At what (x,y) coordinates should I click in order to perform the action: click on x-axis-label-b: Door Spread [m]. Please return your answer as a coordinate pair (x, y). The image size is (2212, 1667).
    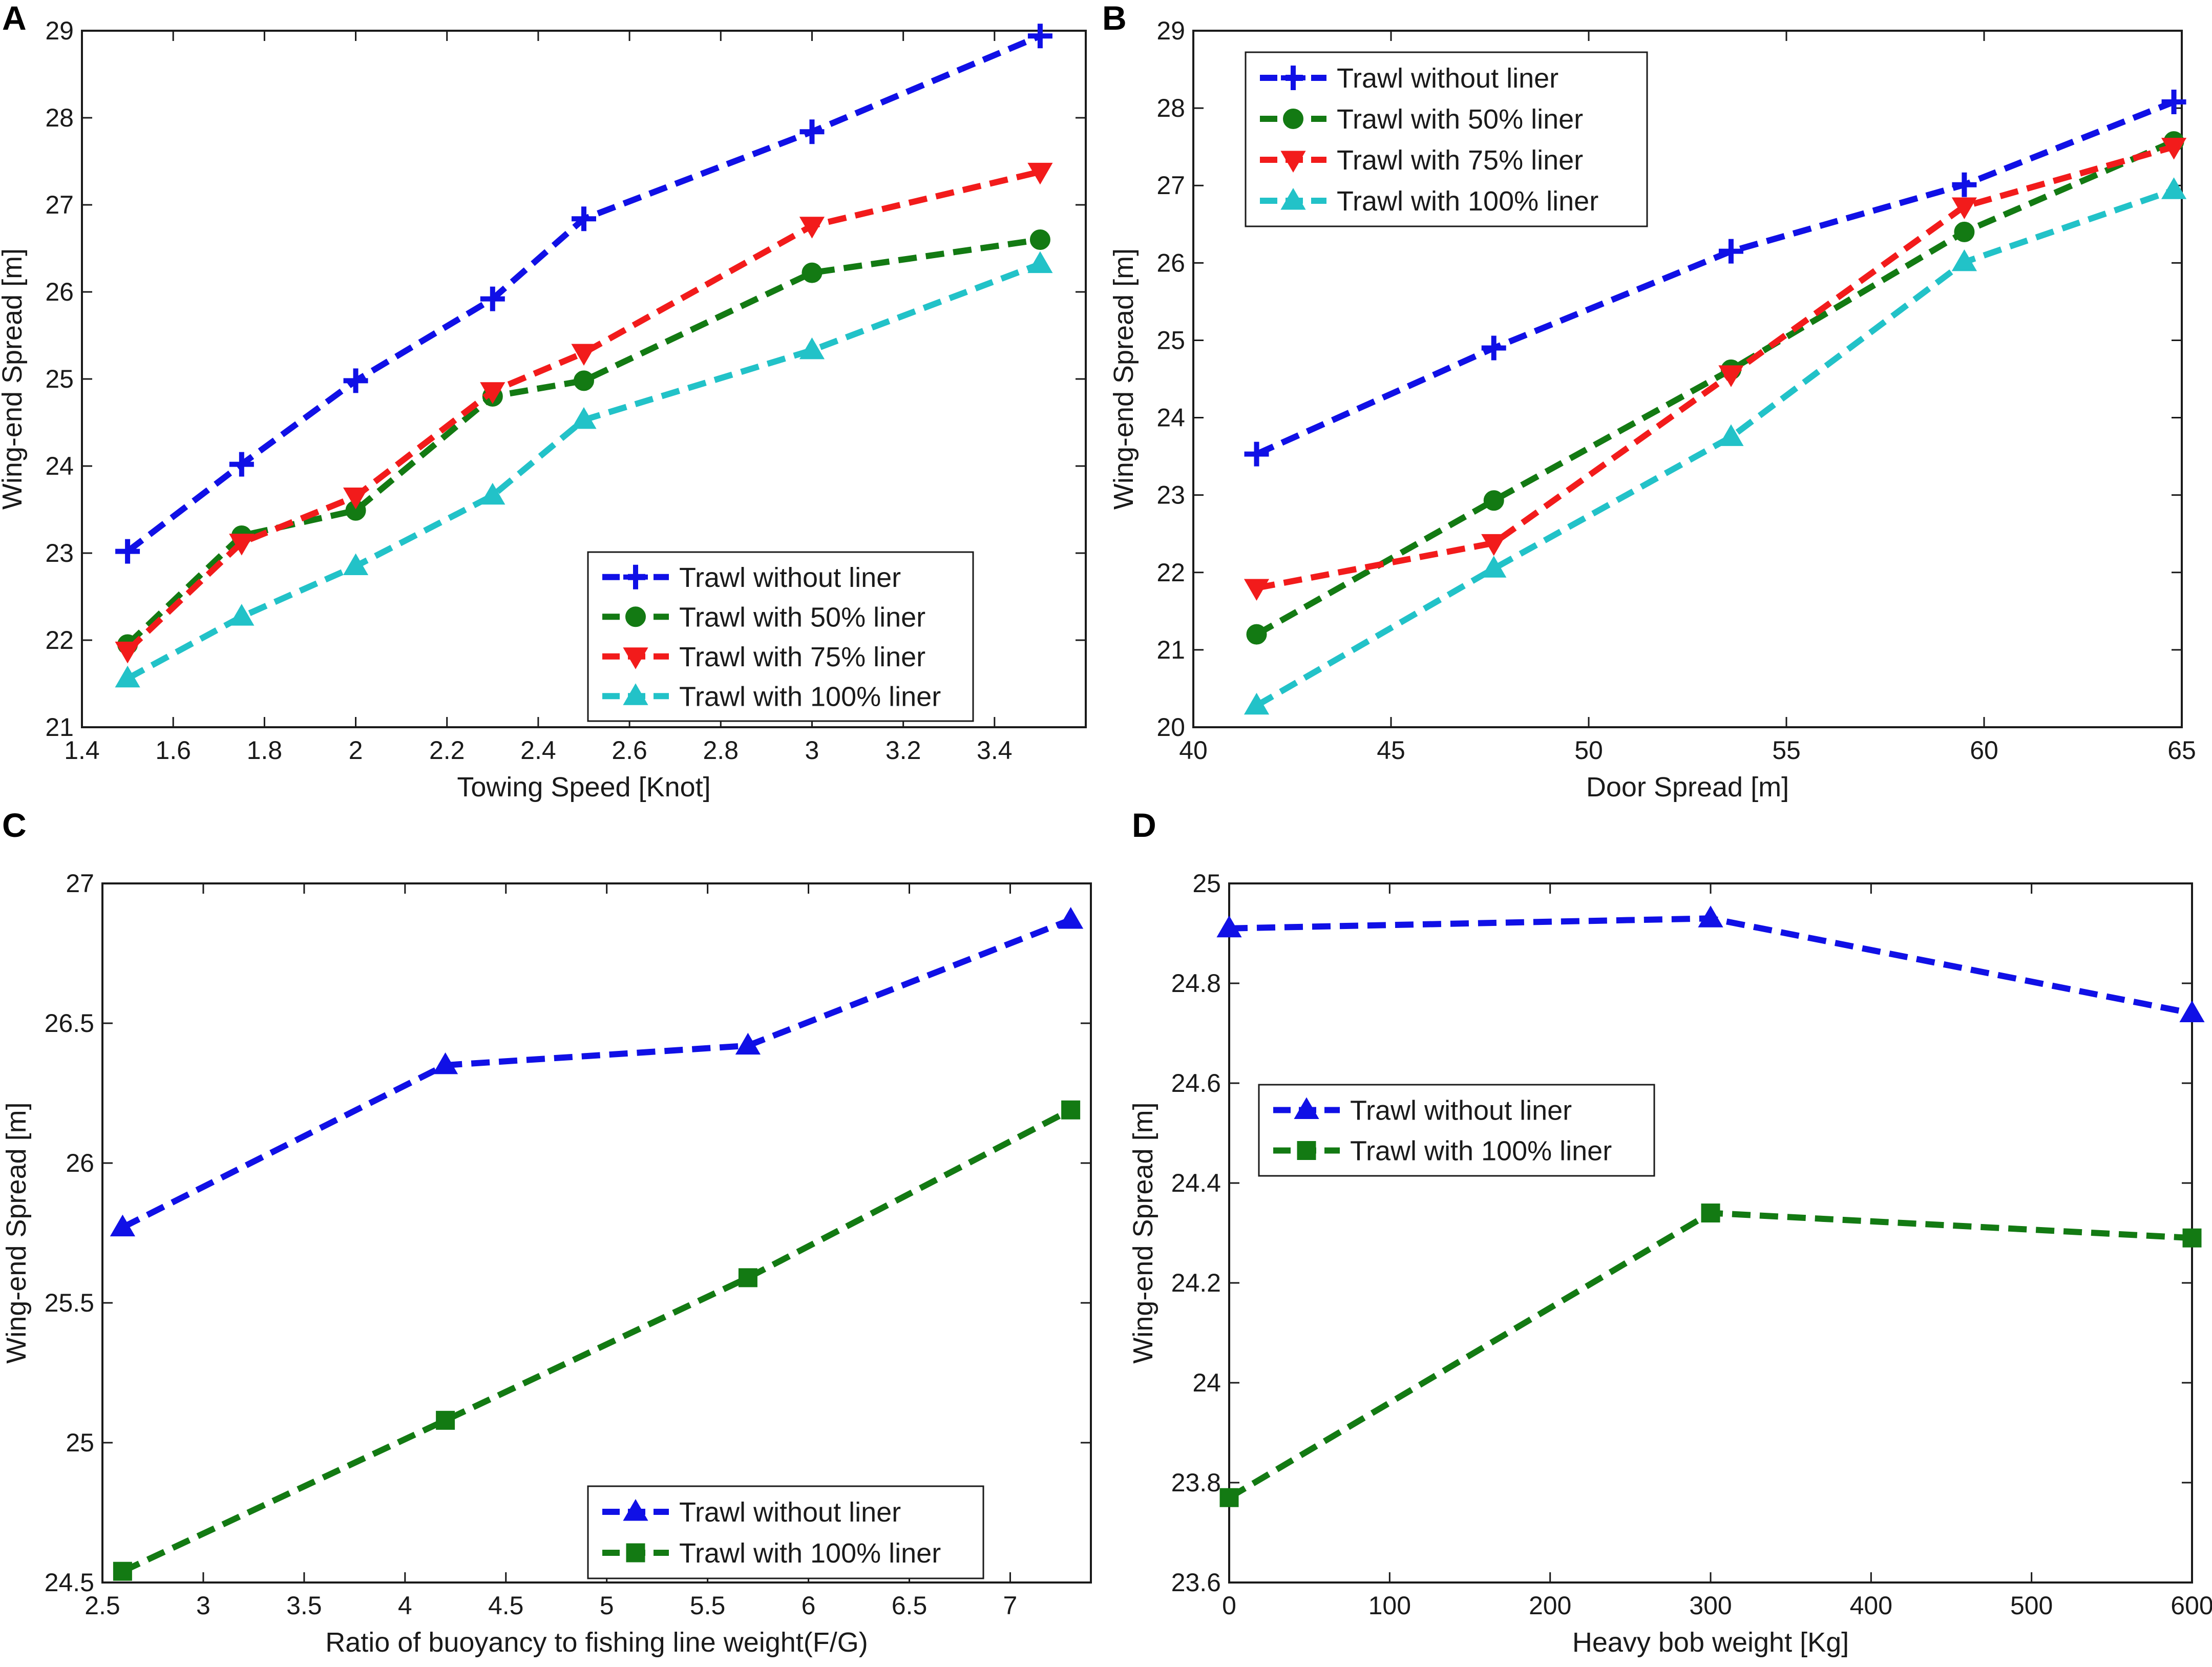
    Looking at the image, I should click on (1687, 787).